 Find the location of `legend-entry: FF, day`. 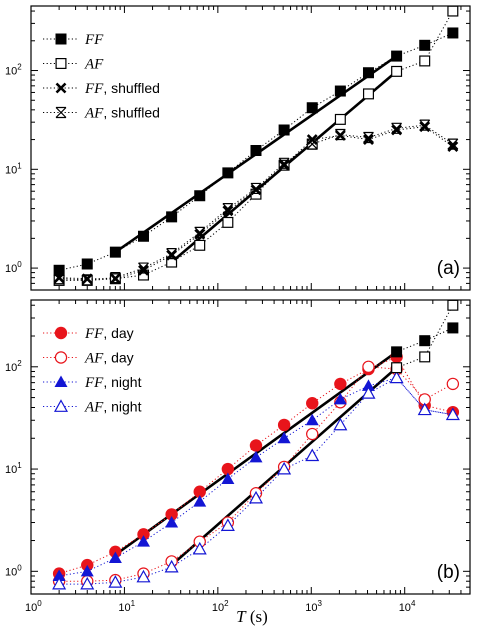

legend-entry: FF, day is located at coordinates (109, 333).